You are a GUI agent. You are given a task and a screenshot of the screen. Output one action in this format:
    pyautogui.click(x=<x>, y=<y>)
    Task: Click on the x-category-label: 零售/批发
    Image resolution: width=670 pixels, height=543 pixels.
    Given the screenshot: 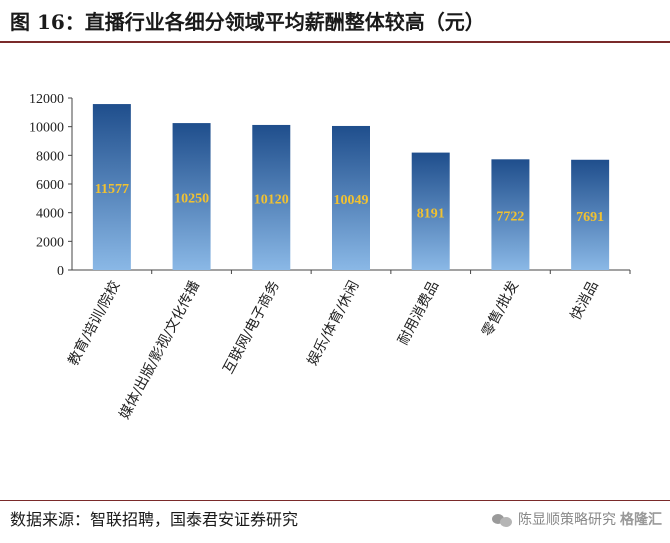 What is the action you would take?
    pyautogui.click(x=500, y=308)
    